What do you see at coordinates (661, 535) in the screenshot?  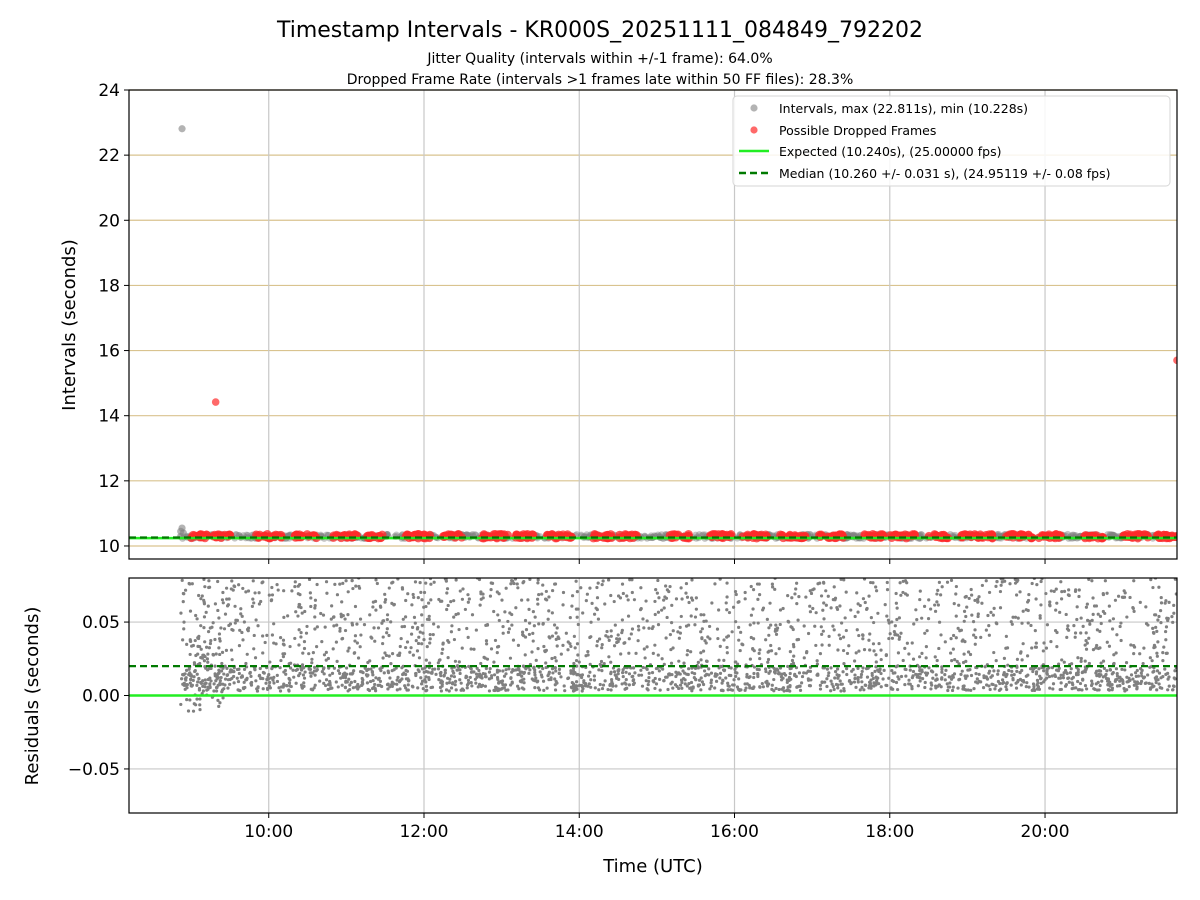 I see `interval-point` at bounding box center [661, 535].